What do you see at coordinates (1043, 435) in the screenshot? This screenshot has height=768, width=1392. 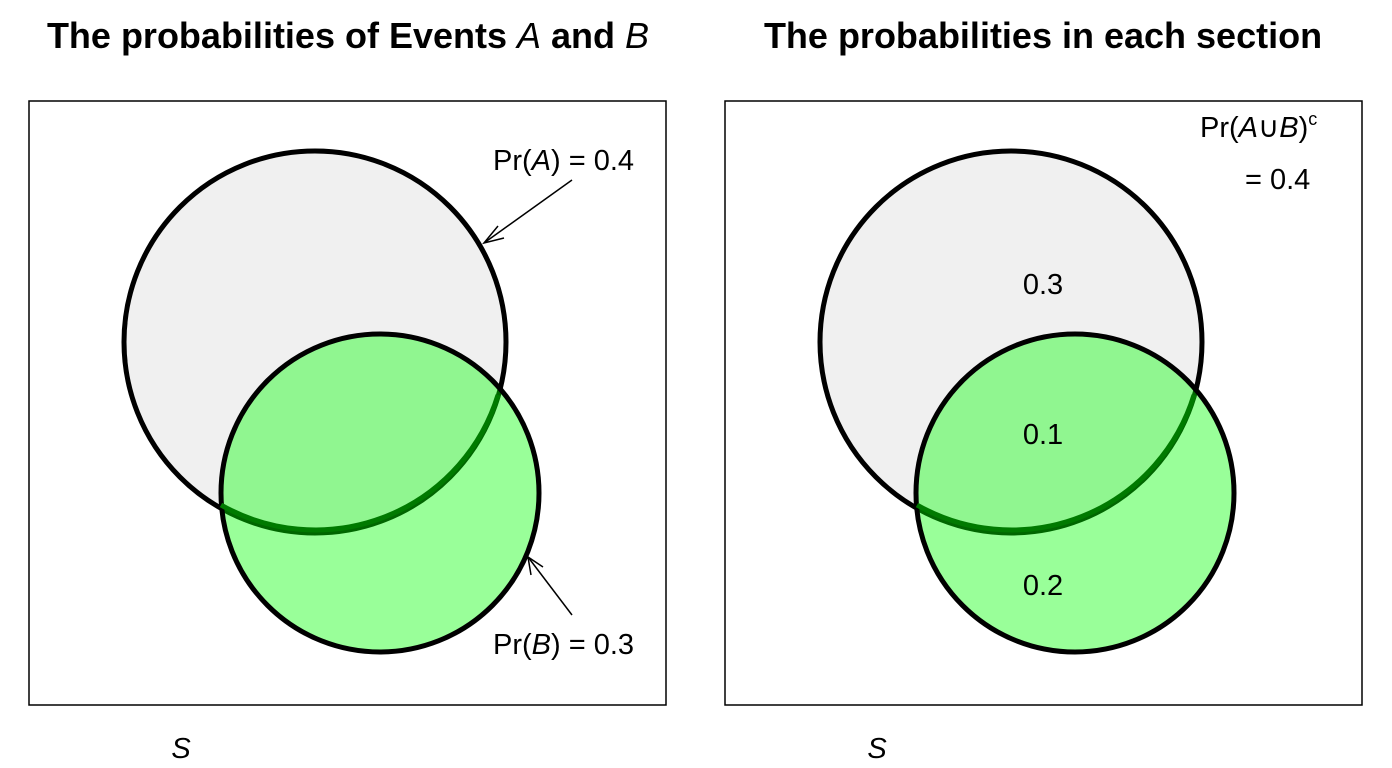 I see `section-a-and-b-value: 0.1` at bounding box center [1043, 435].